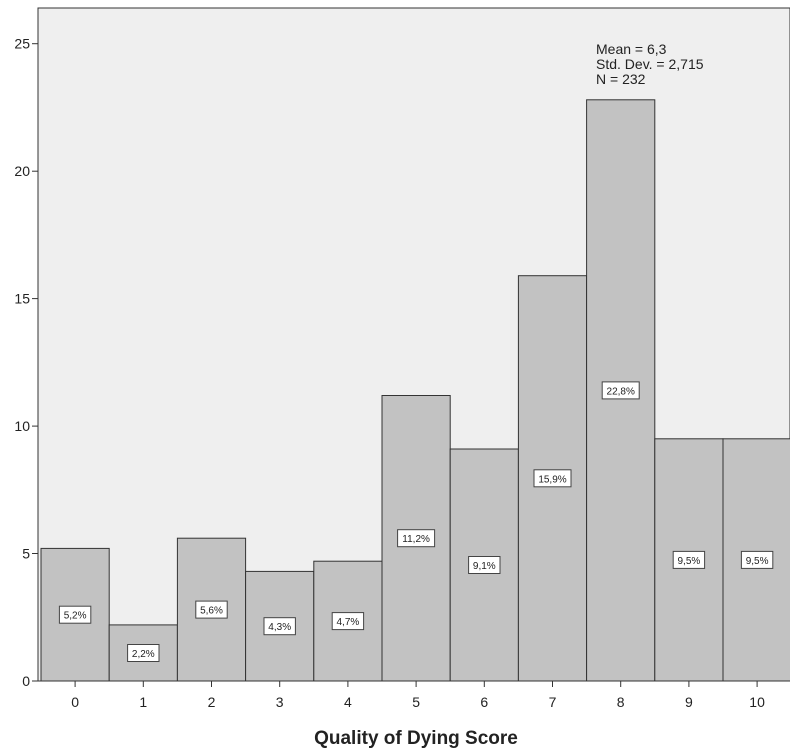 This screenshot has width=790, height=756. Describe the element at coordinates (631, 49) in the screenshot. I see `stats-line: Mean = 6,3` at that location.